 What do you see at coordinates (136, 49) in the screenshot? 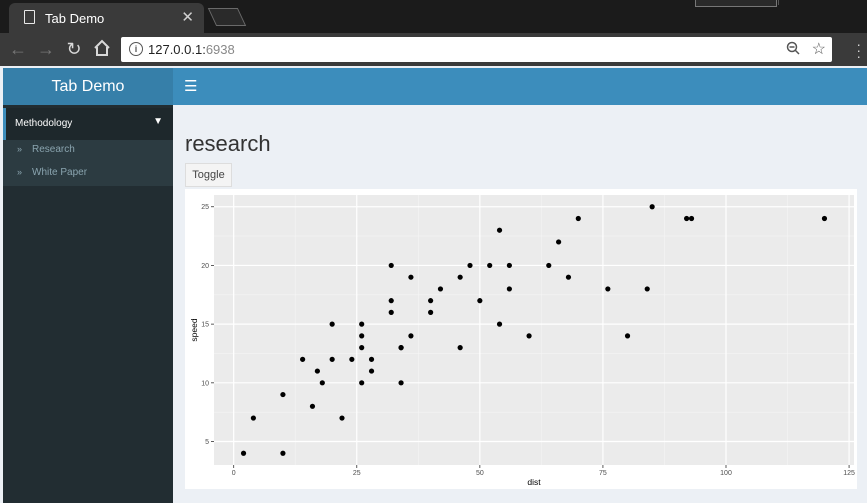
I see `info-icon: i` at bounding box center [136, 49].